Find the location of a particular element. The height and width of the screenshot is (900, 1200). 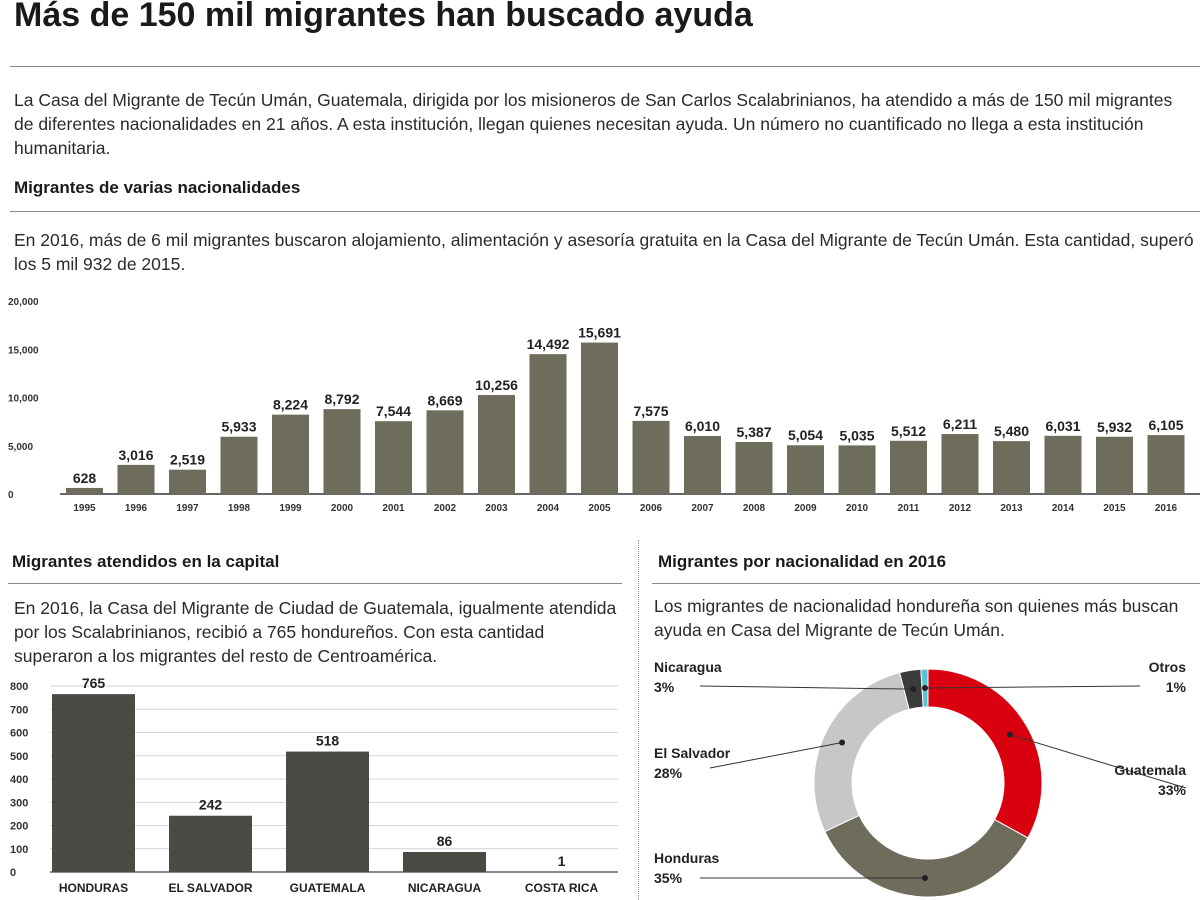

y-tick-label: 500 is located at coordinates (19, 757).